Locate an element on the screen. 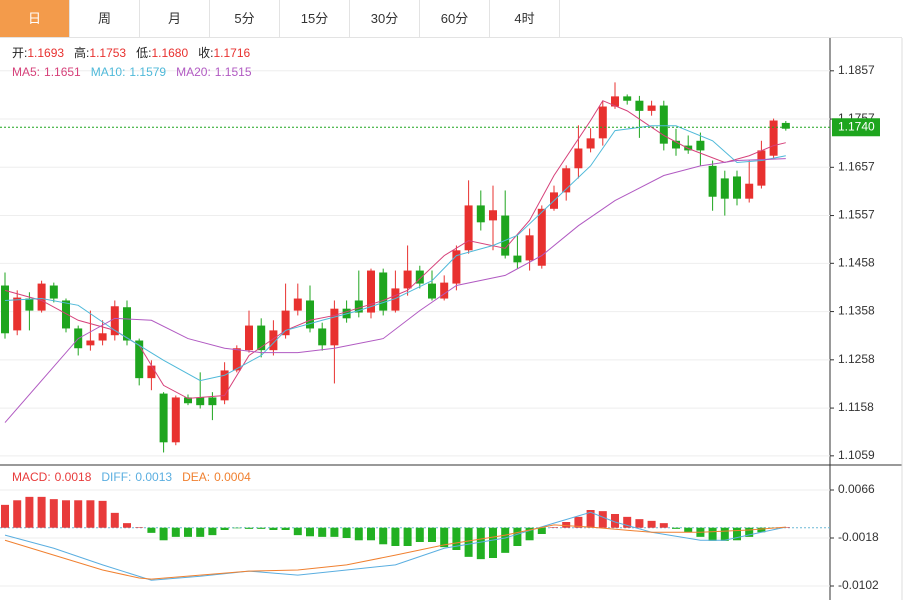 This screenshot has width=917, height=600. ma-name: MA5: is located at coordinates (26, 72).